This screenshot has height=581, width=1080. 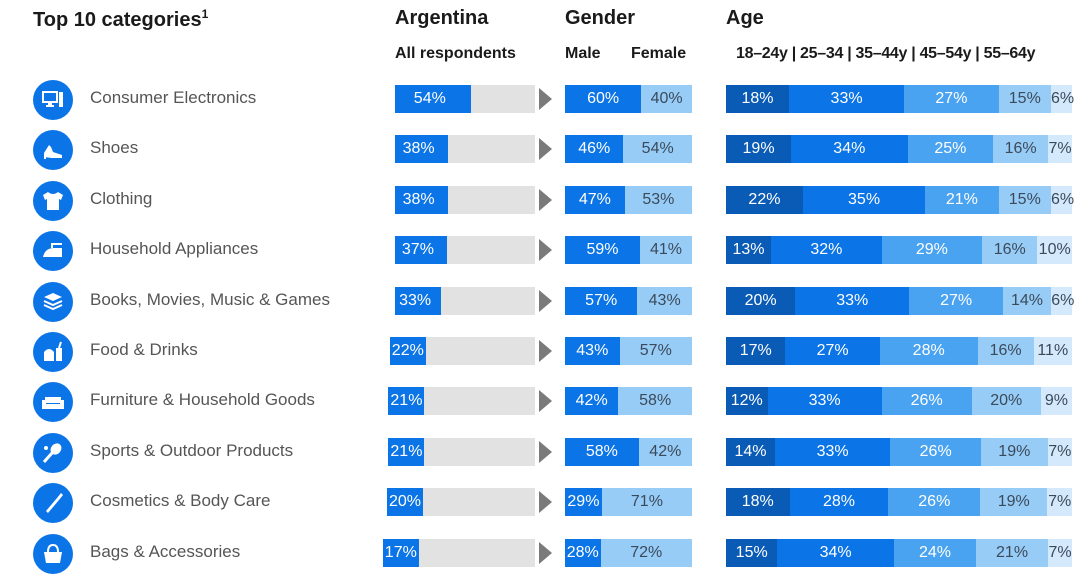 What do you see at coordinates (210, 299) in the screenshot?
I see `category-label: Books, Movies, Music & Games` at bounding box center [210, 299].